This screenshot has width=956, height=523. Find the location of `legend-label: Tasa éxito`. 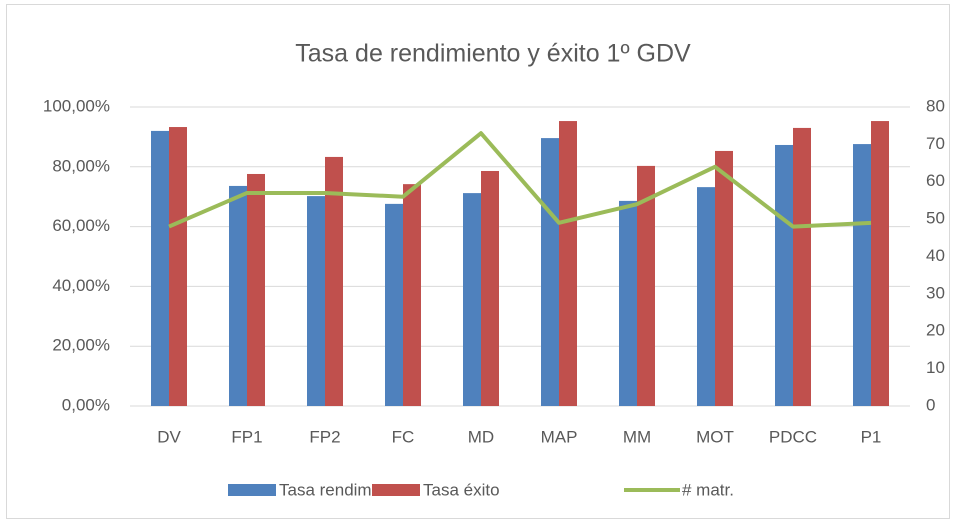

legend-label: Tasa éxito is located at coordinates (461, 489).